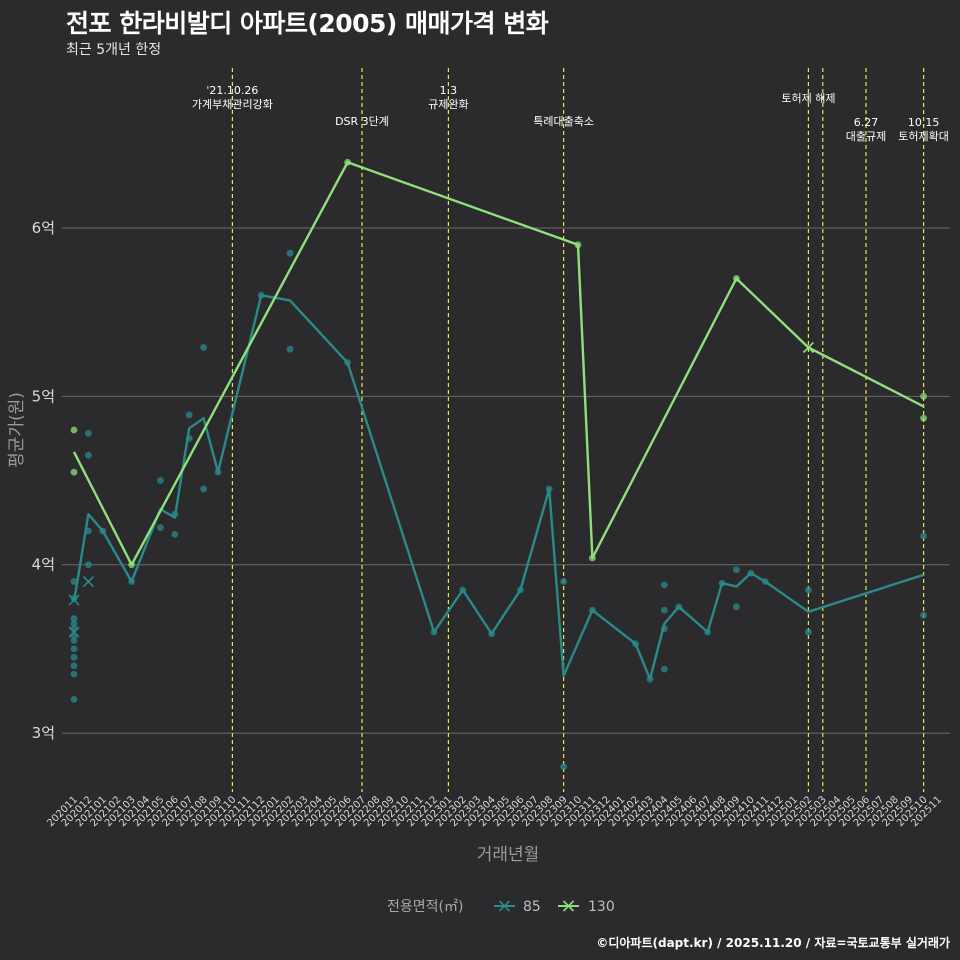  Describe the element at coordinates (17, 430) in the screenshot. I see `y-axis-title: 평균가(원)` at that location.